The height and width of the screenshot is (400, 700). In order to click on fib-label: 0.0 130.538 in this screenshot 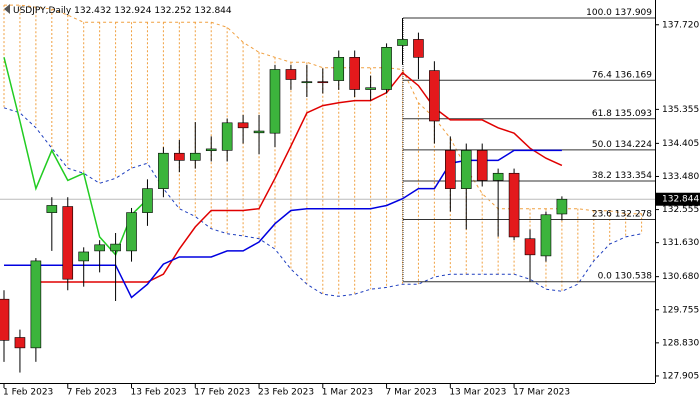, I will do `click(625, 276)`.